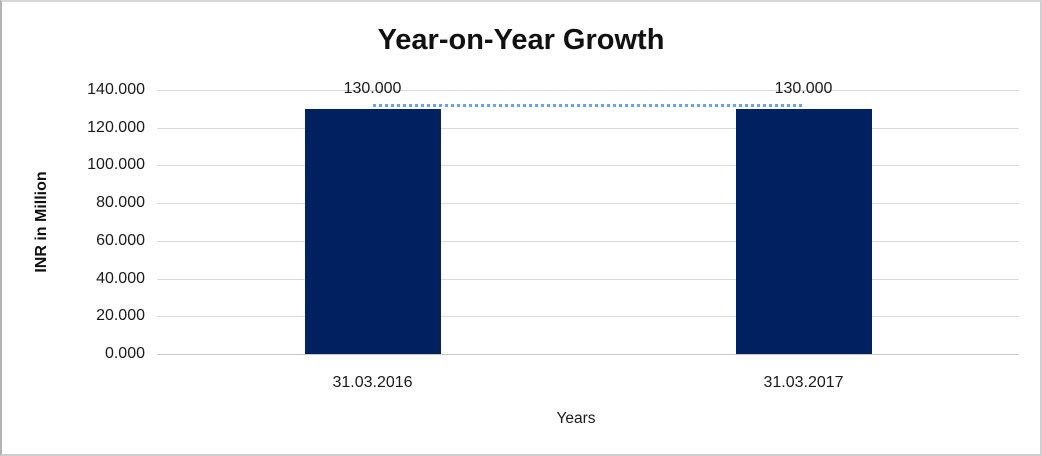 The image size is (1042, 456). I want to click on y-tick-label: 100.000, so click(116, 165).